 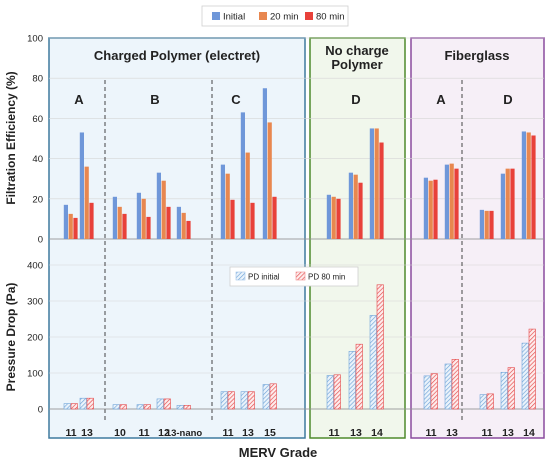 I want to click on x-tick-label-10: 11, so click(x=333, y=433).